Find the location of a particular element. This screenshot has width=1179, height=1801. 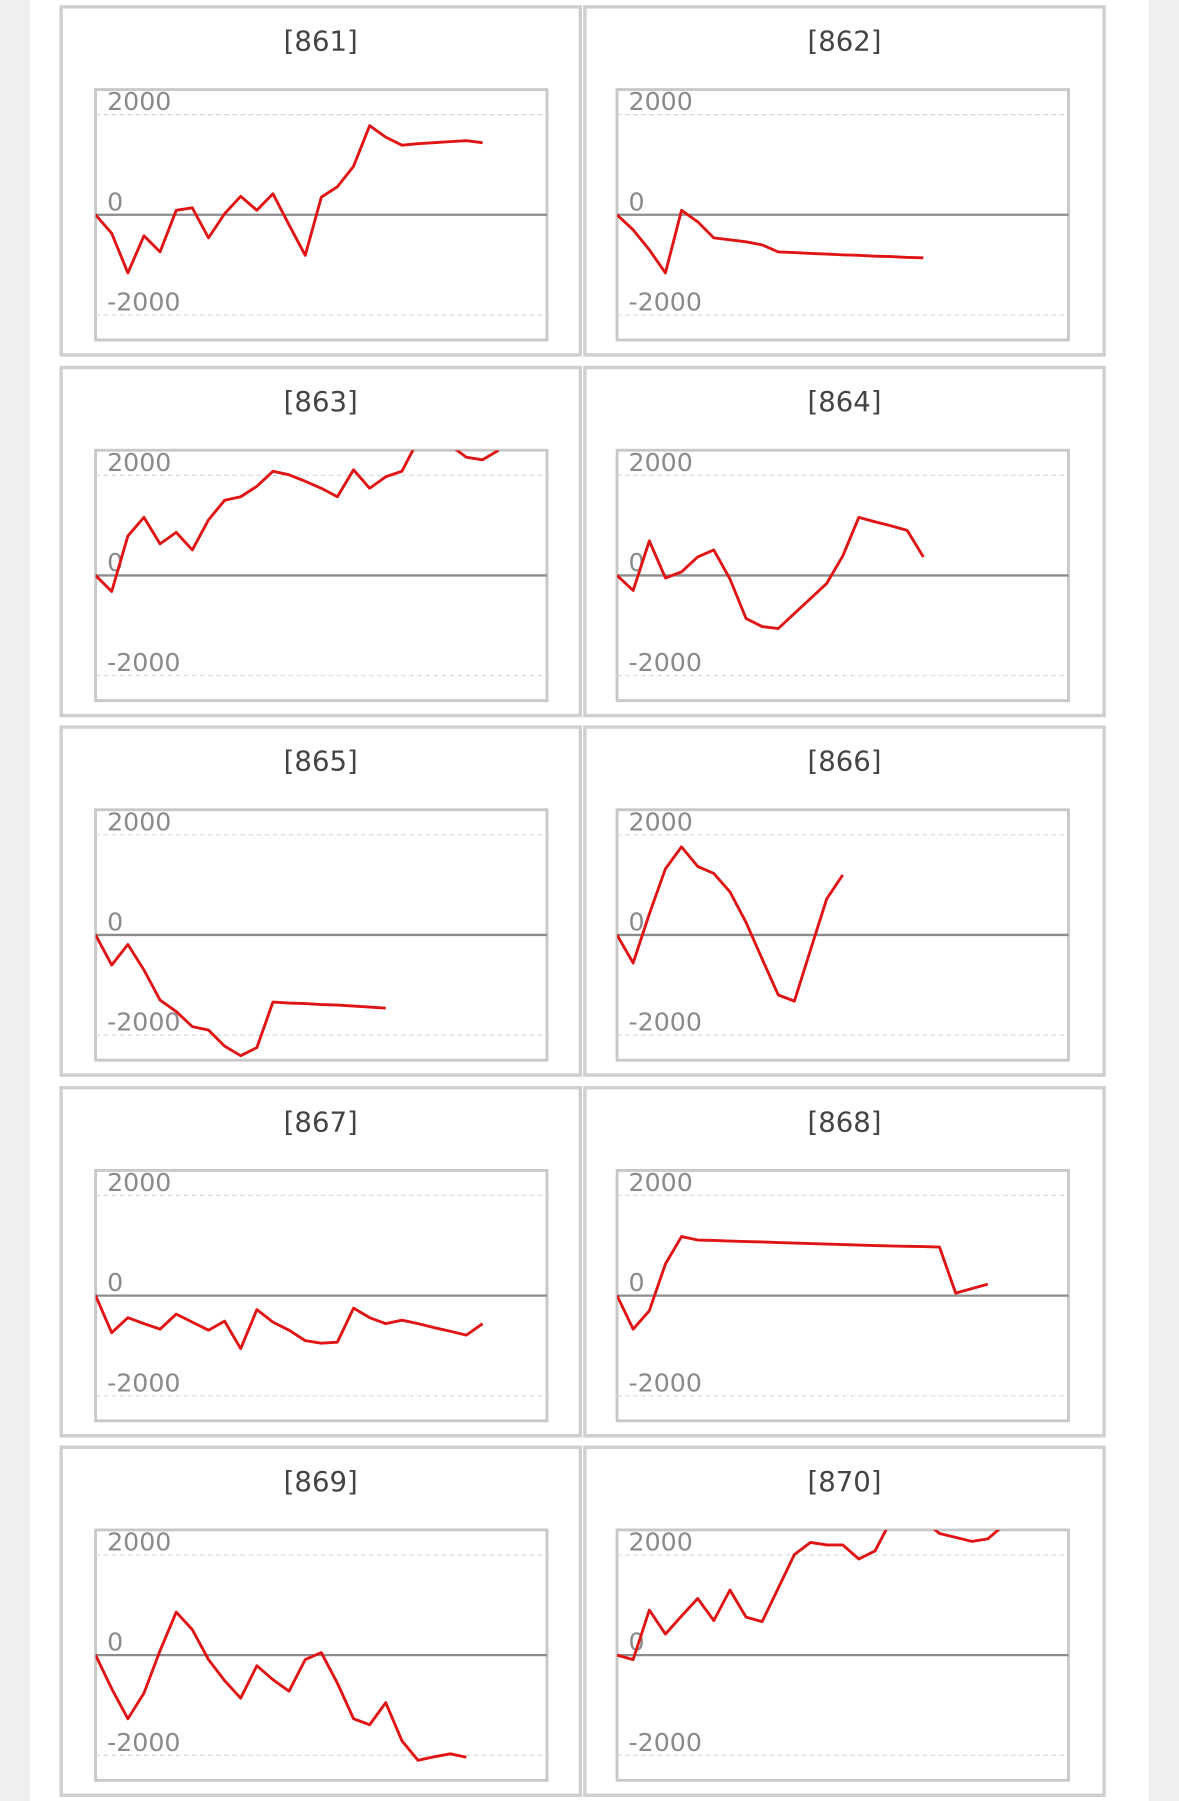

chart-panel: [868] -2000 0 2000 is located at coordinates (844, 1261).